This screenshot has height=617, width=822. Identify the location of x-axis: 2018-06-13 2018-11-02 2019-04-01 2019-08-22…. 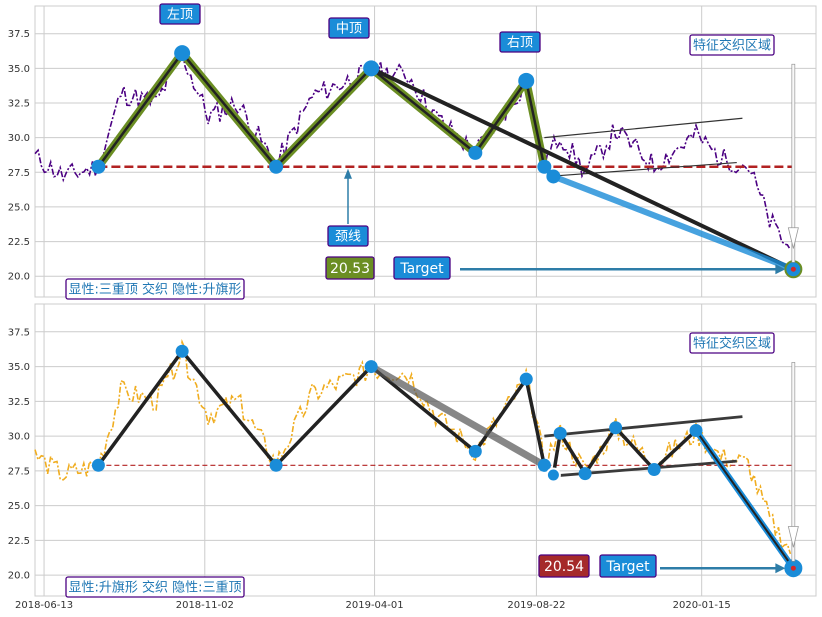
(373, 605).